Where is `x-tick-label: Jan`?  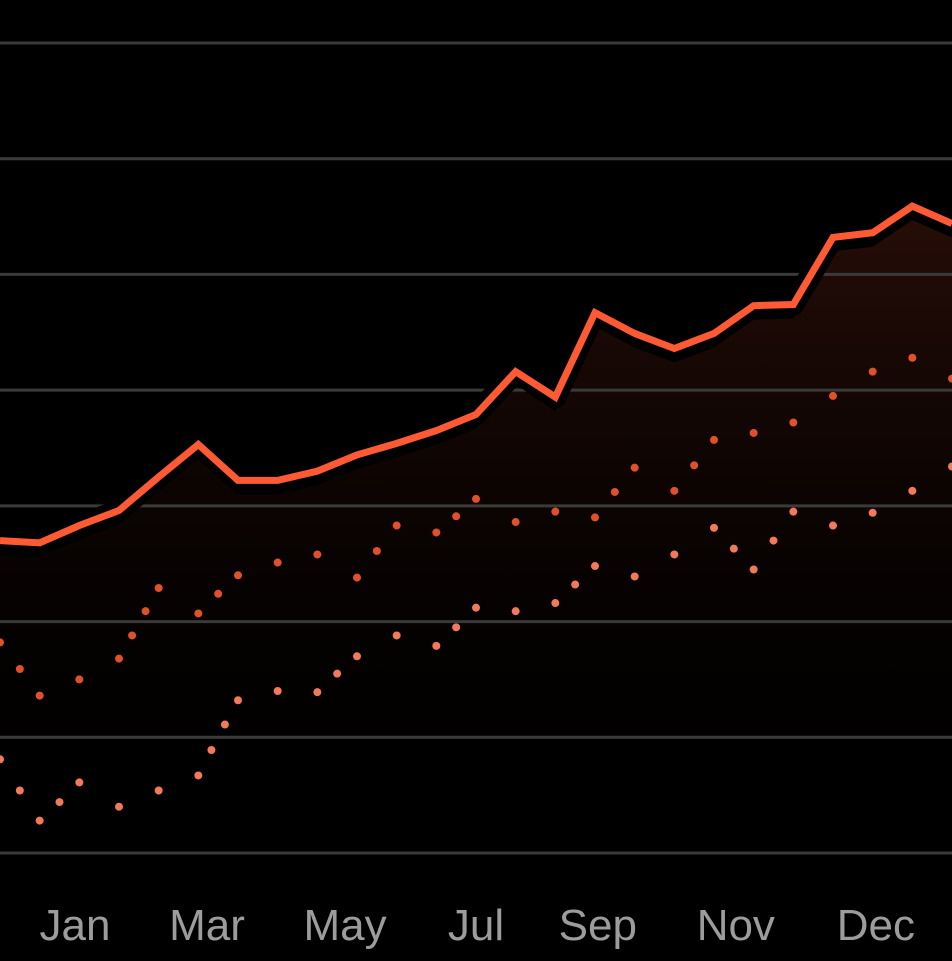 x-tick-label: Jan is located at coordinates (74, 925).